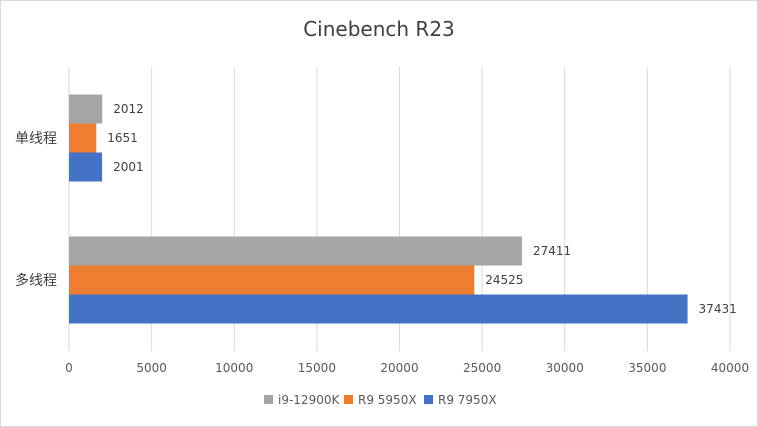 This screenshot has width=758, height=427. Describe the element at coordinates (482, 368) in the screenshot. I see `x-tick-label: 25000` at that location.